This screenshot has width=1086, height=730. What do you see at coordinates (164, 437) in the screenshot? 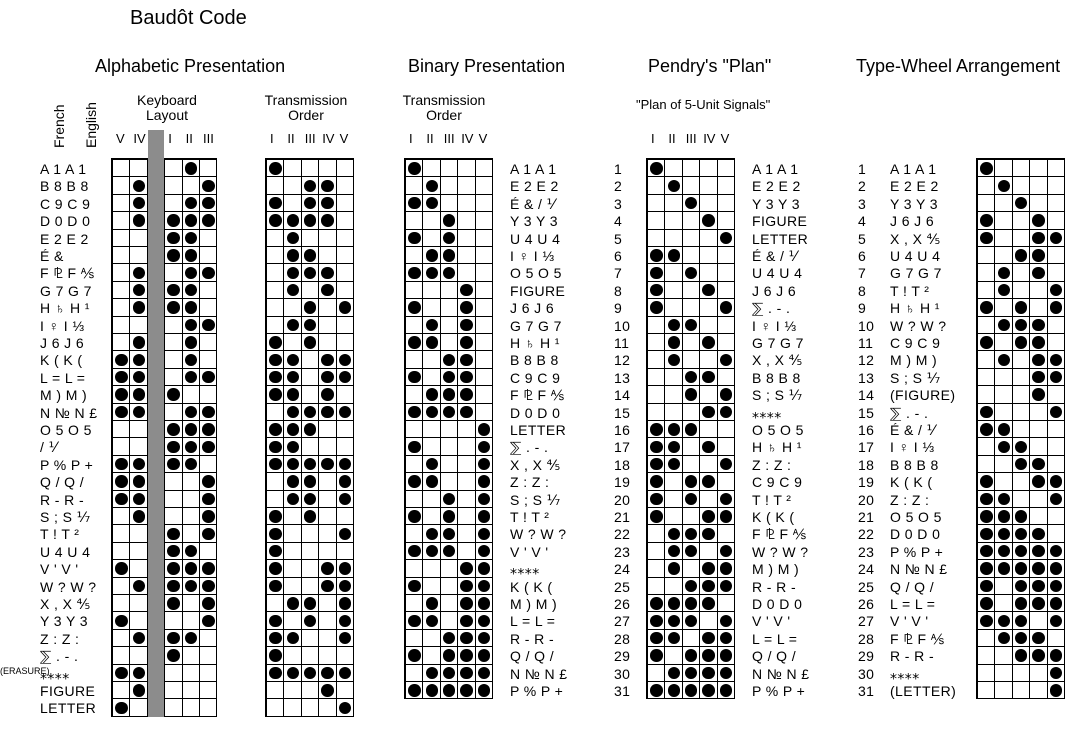
I see `keyboard-grid` at bounding box center [164, 437].